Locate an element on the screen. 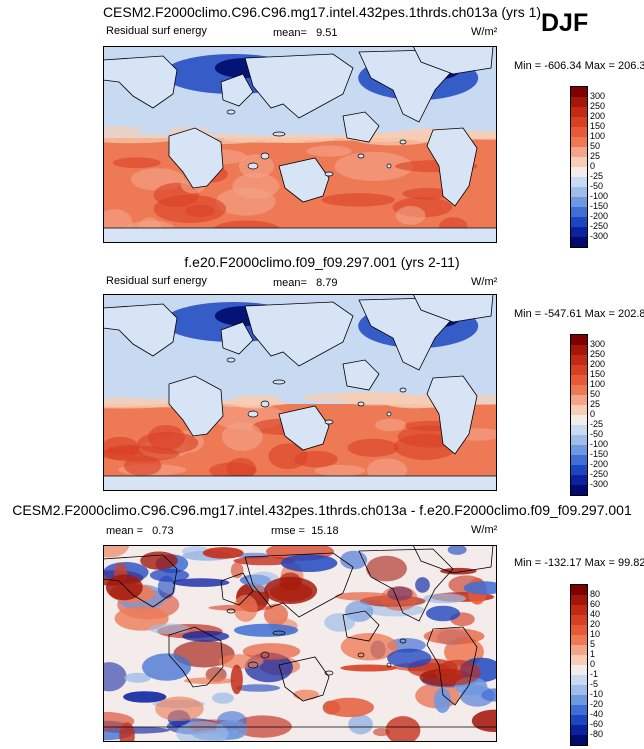  panel-3-min-value: -132.17 is located at coordinates (563, 563).